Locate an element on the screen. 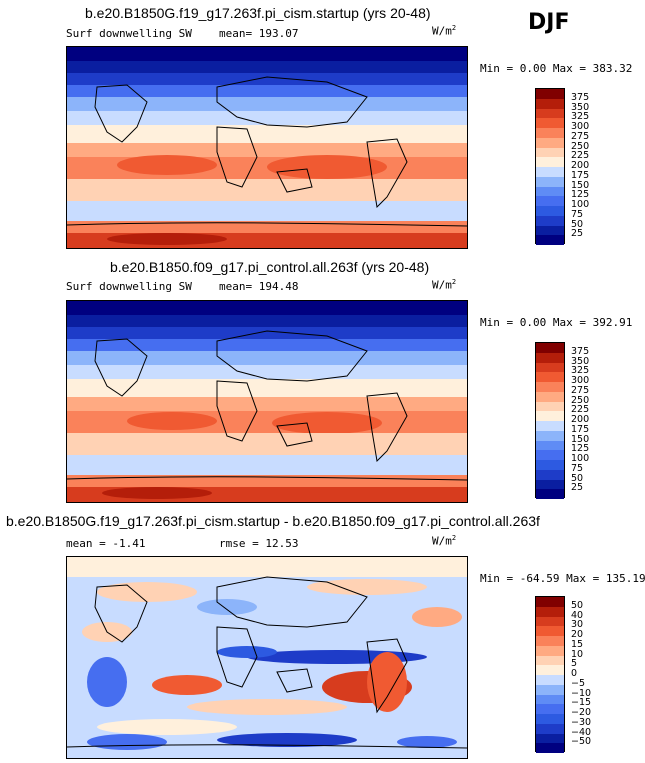  panel2-variable-label: Surf downwelling SW is located at coordinates (129, 286).